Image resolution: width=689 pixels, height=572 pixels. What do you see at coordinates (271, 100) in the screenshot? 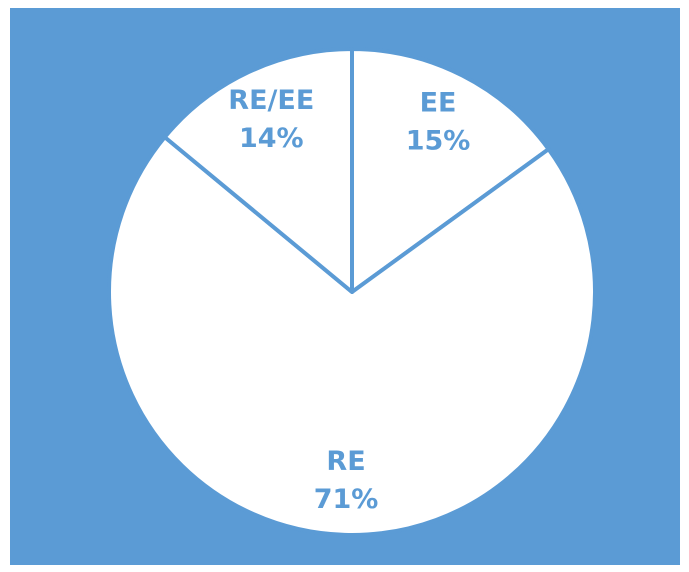
I see `slice-category-label: RE/EE` at bounding box center [271, 100].